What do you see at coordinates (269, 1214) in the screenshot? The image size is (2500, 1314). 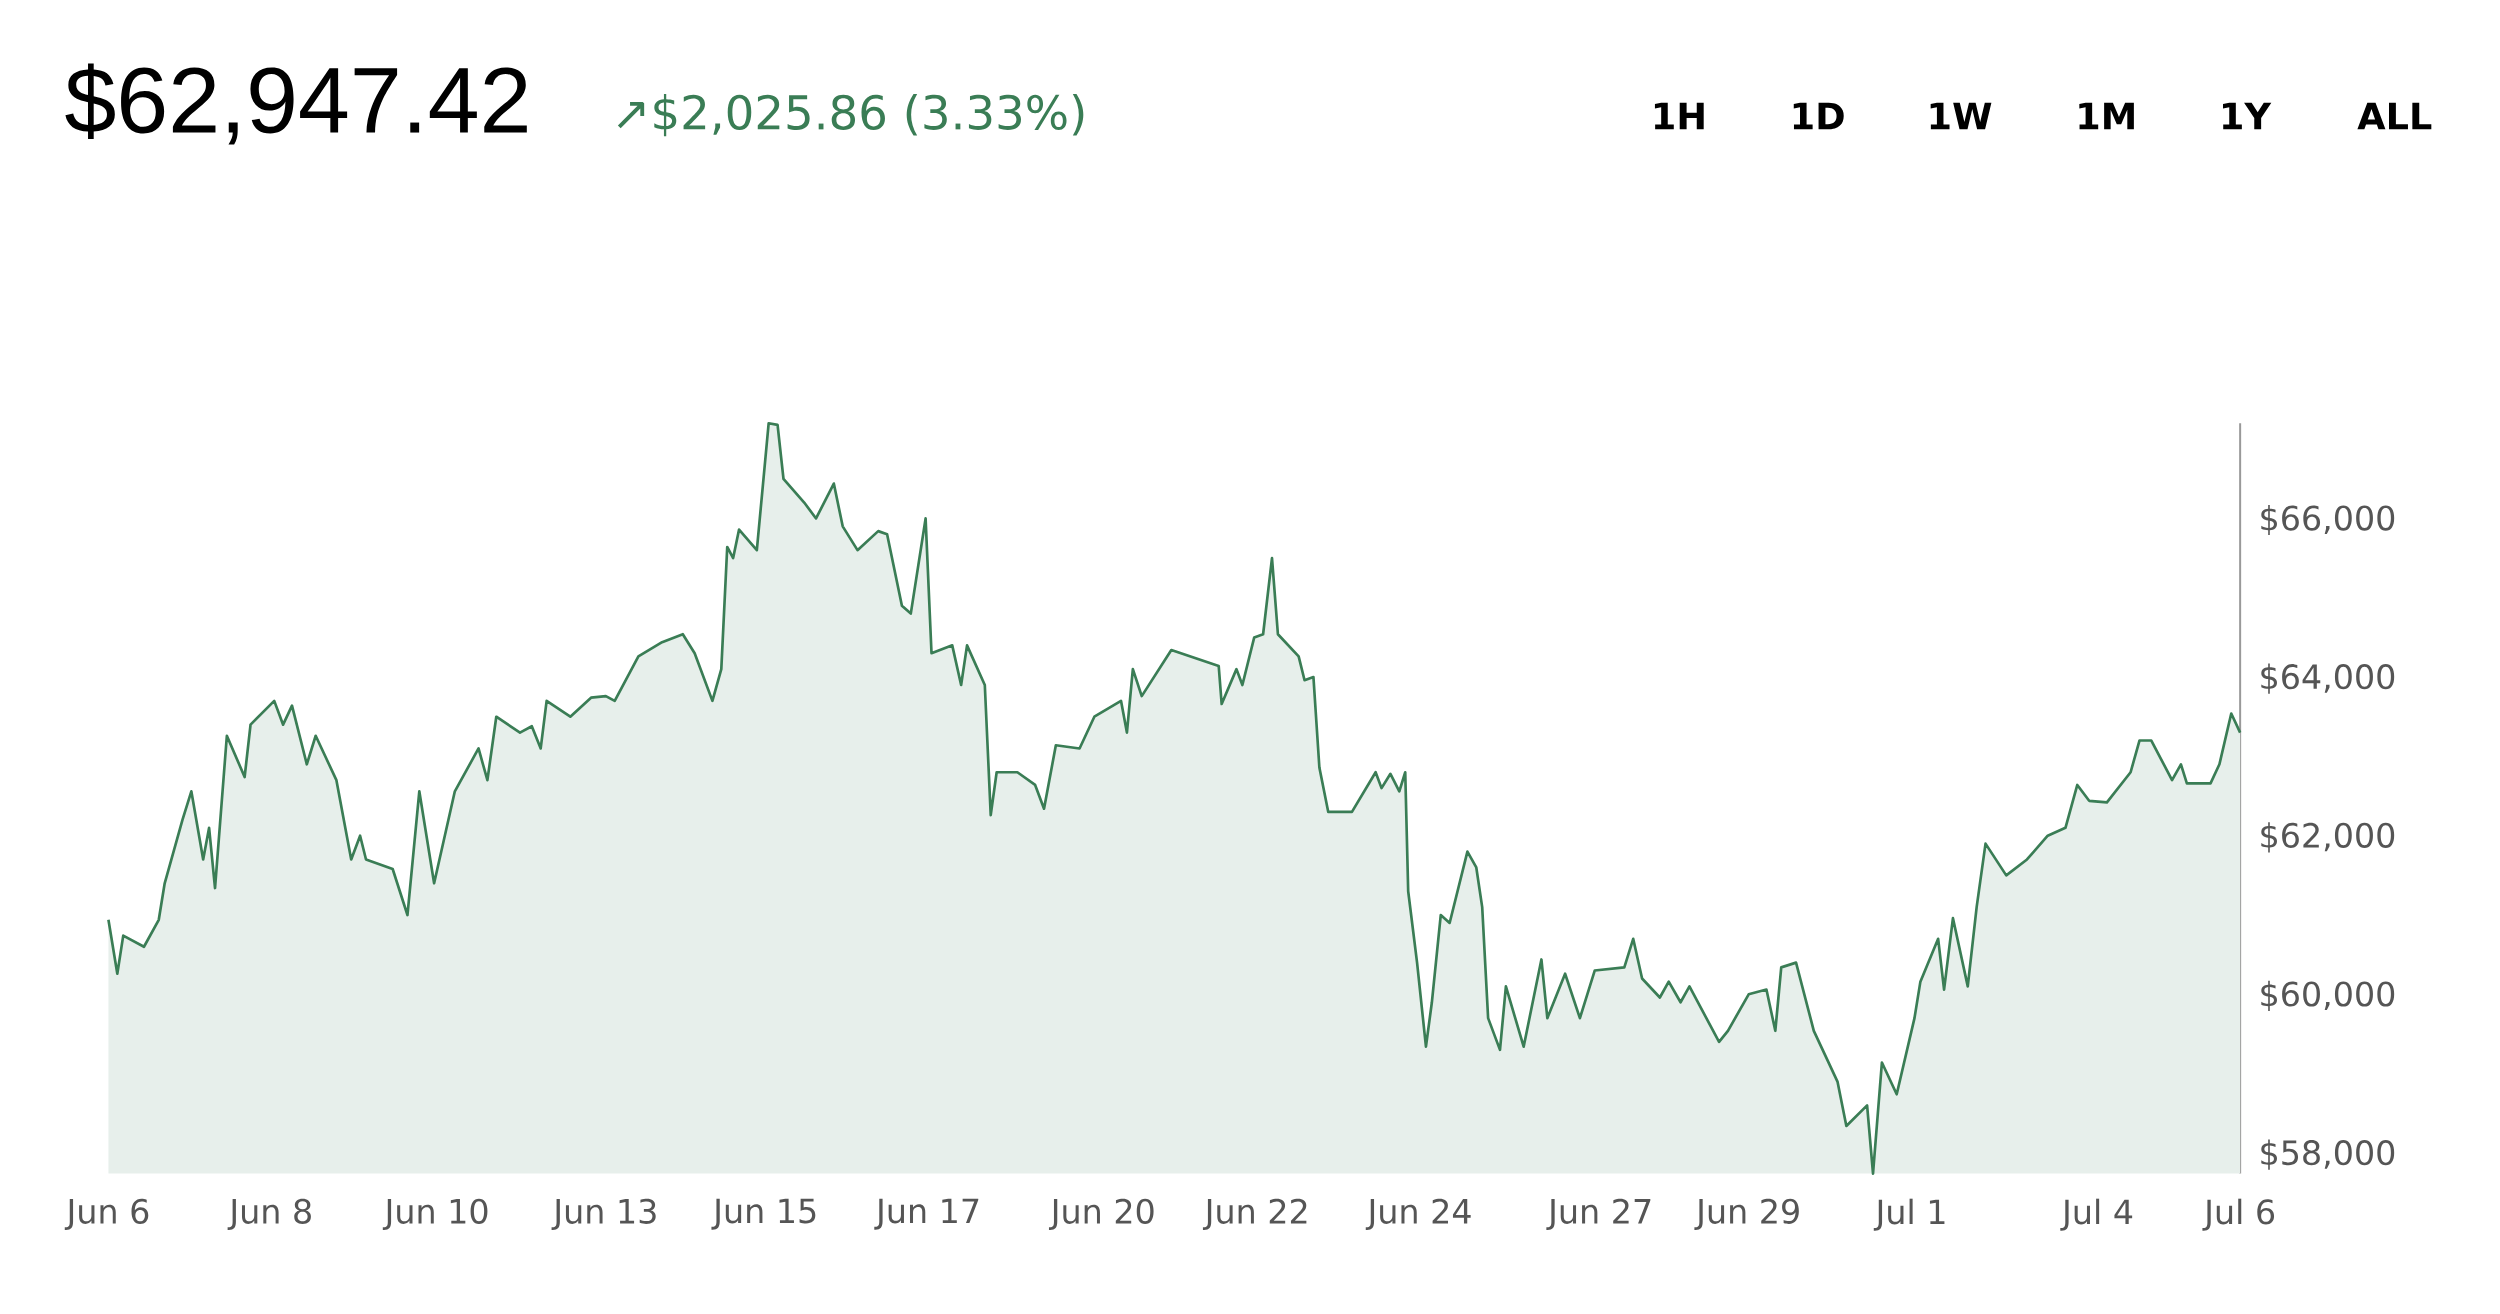 I see `x-tick-label: Jun 8` at bounding box center [269, 1214].